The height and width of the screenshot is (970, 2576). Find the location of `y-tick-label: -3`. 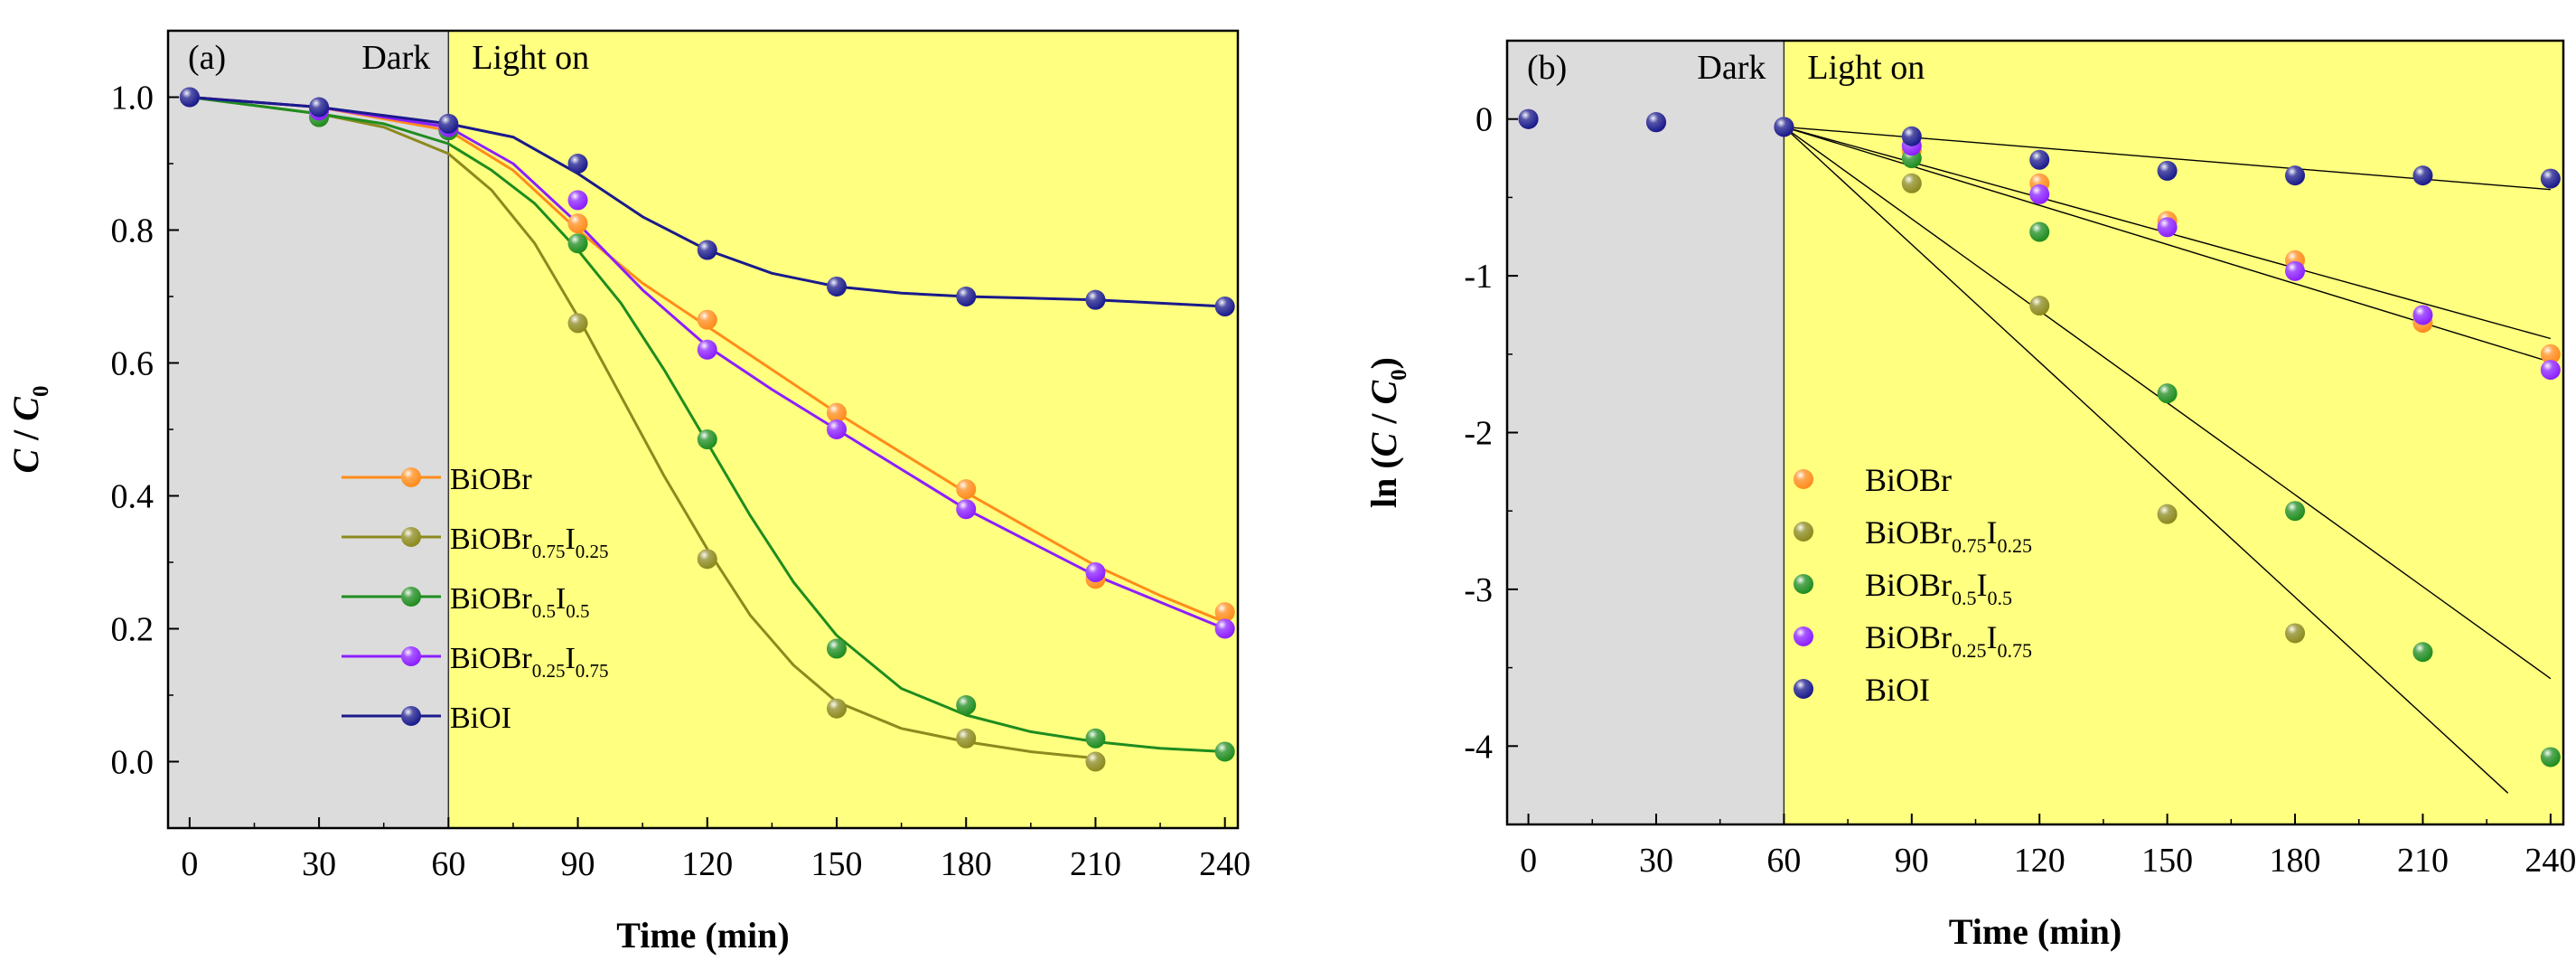

y-tick-label: -3 is located at coordinates (1478, 590).